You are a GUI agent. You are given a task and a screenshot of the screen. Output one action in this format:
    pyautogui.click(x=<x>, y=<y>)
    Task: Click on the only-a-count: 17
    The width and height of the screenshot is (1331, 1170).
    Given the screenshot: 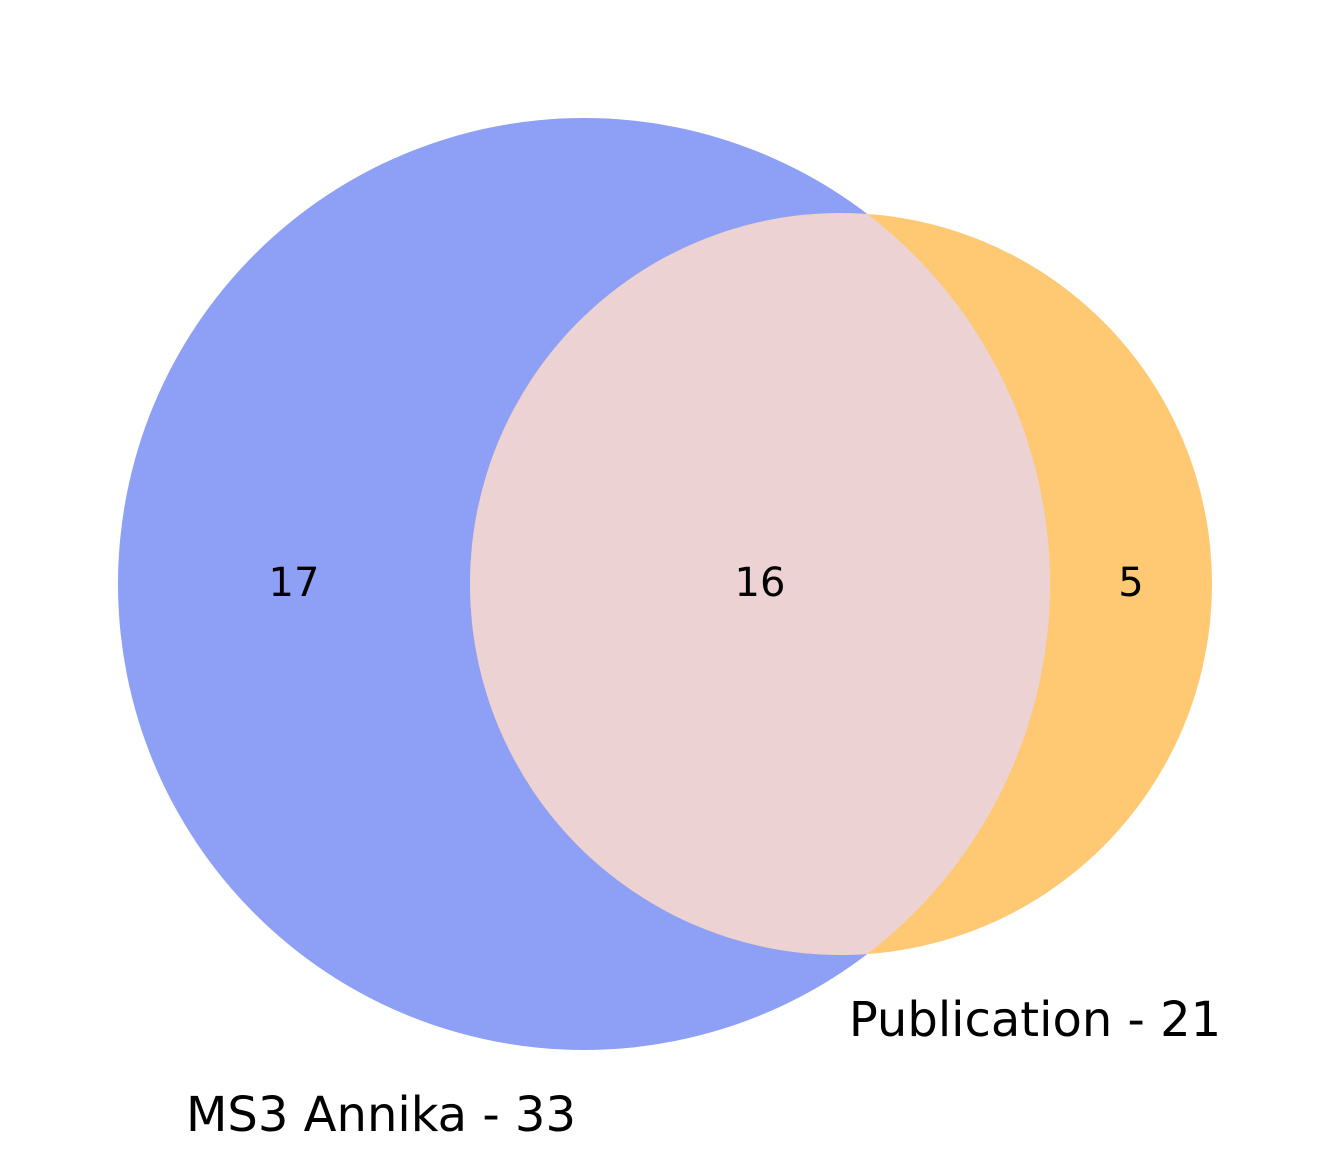 What is the action you would take?
    pyautogui.click(x=294, y=583)
    